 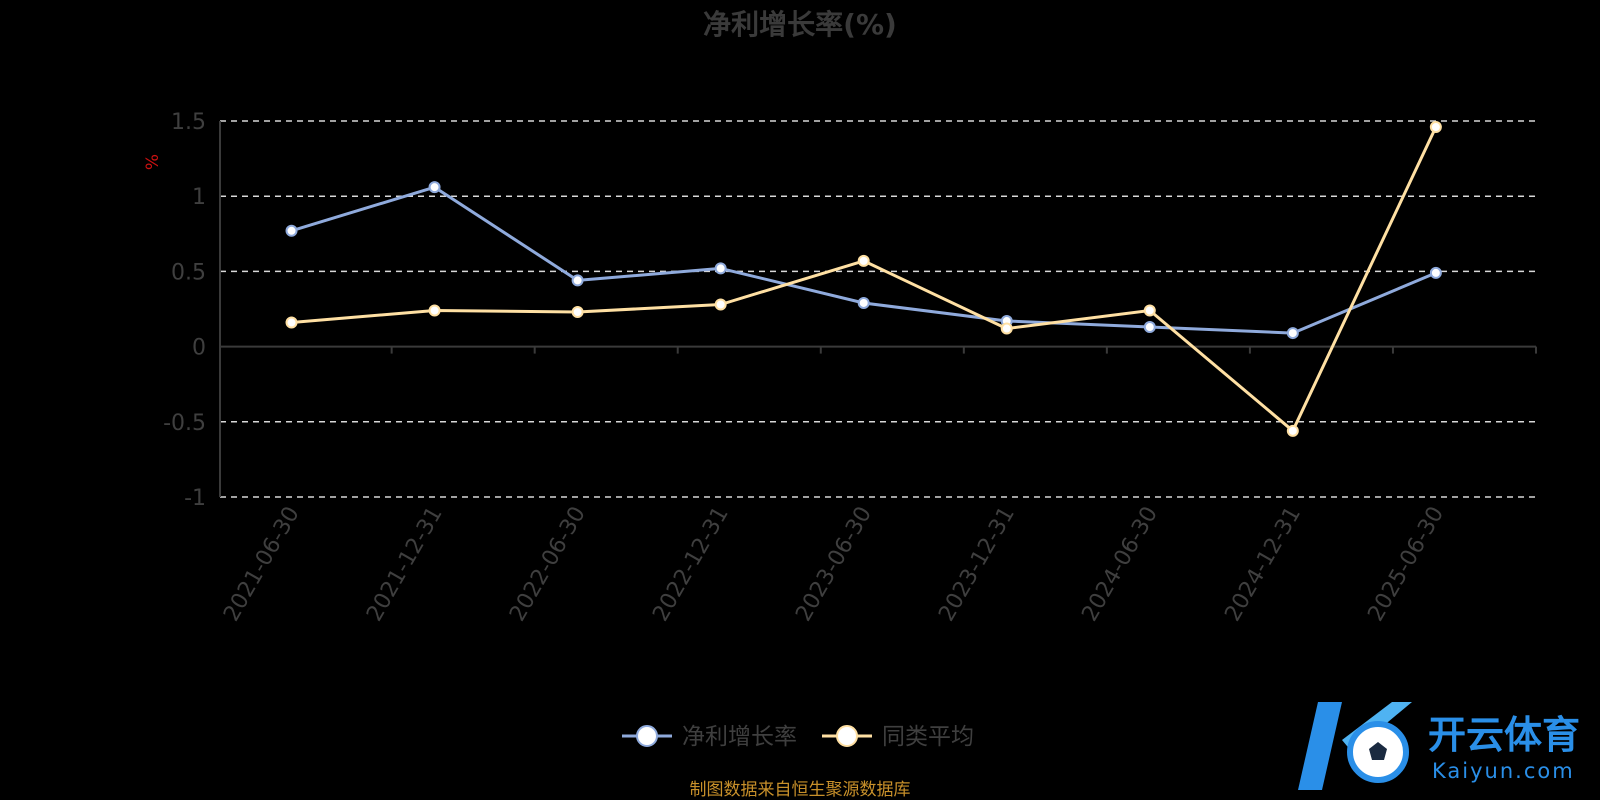 I want to click on x-tick-label: 2022-06-30, so click(x=548, y=564).